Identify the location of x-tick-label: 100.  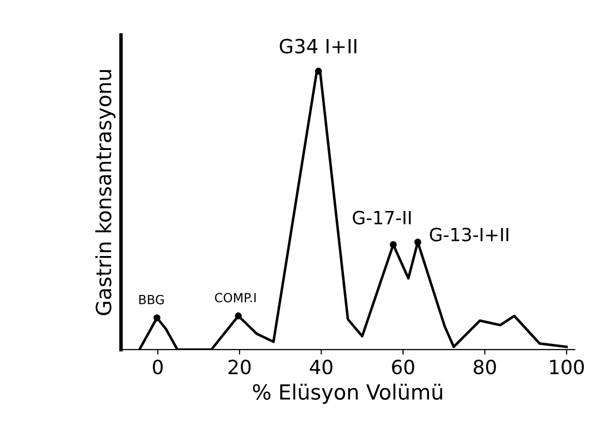
(567, 367).